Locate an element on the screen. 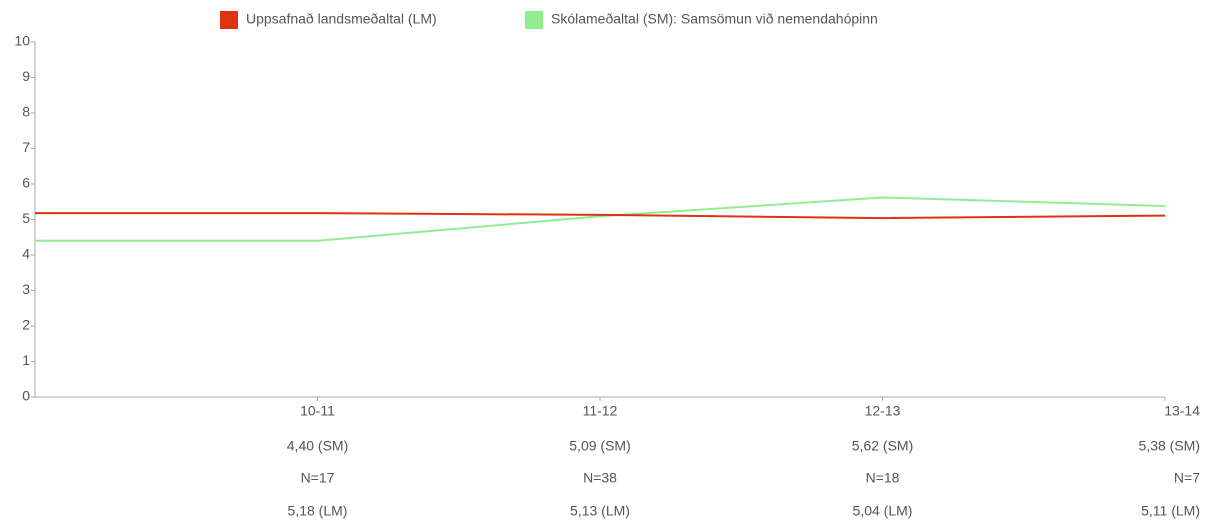 This screenshot has height=522, width=1215. value-label: 4,40 (SM) is located at coordinates (317, 446).